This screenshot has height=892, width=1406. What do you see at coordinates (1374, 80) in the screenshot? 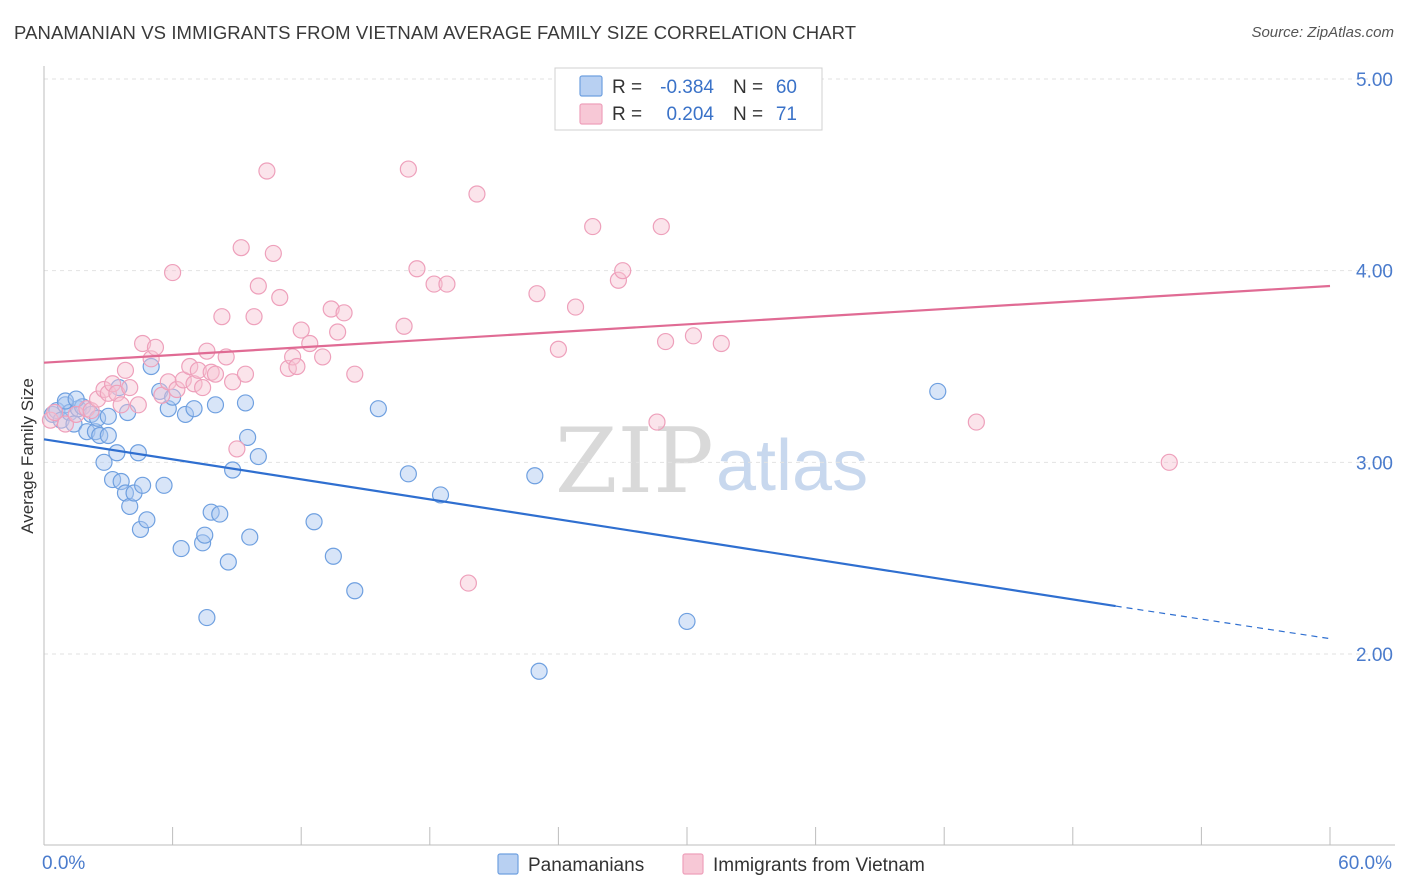
I see `y-tick-label: 5.00` at bounding box center [1374, 80].